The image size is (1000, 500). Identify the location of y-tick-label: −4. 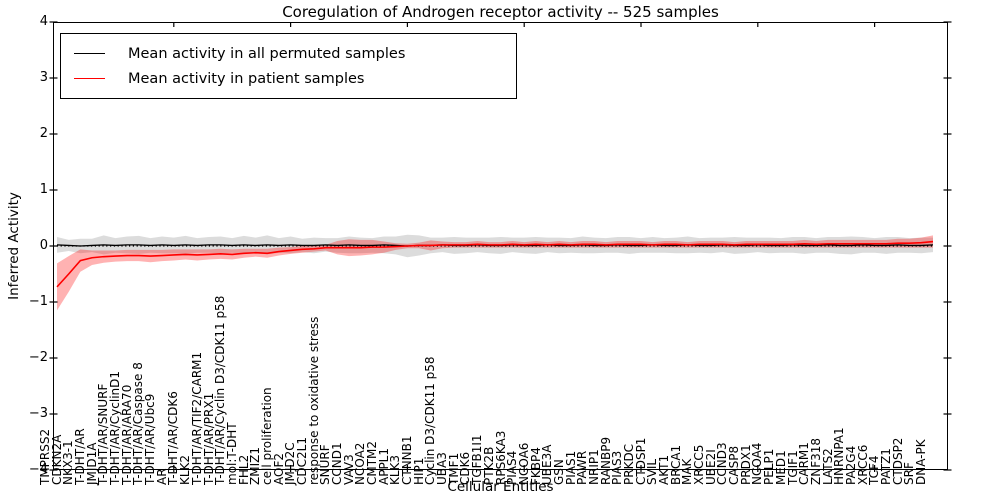
(38, 469).